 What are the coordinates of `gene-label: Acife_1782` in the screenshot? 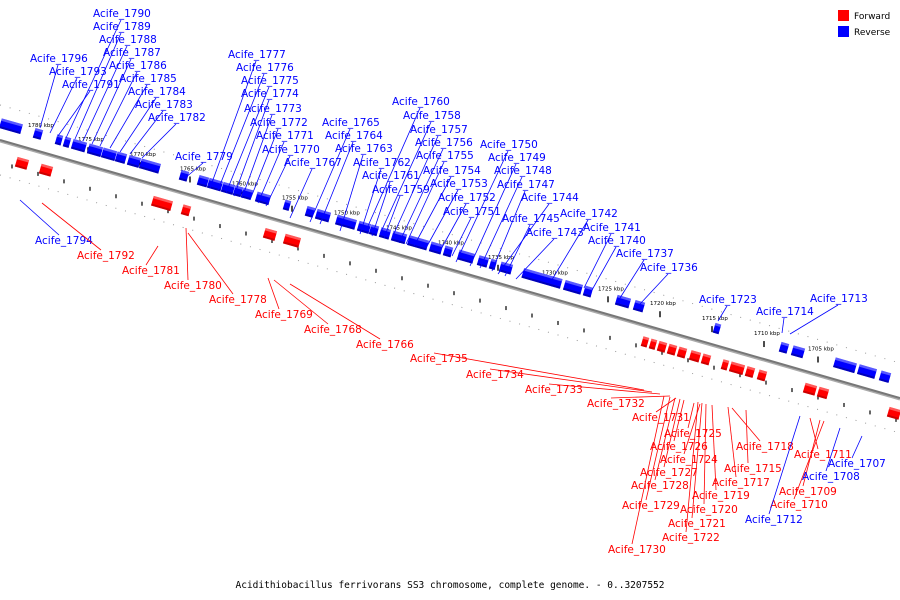 It's located at (177, 118).